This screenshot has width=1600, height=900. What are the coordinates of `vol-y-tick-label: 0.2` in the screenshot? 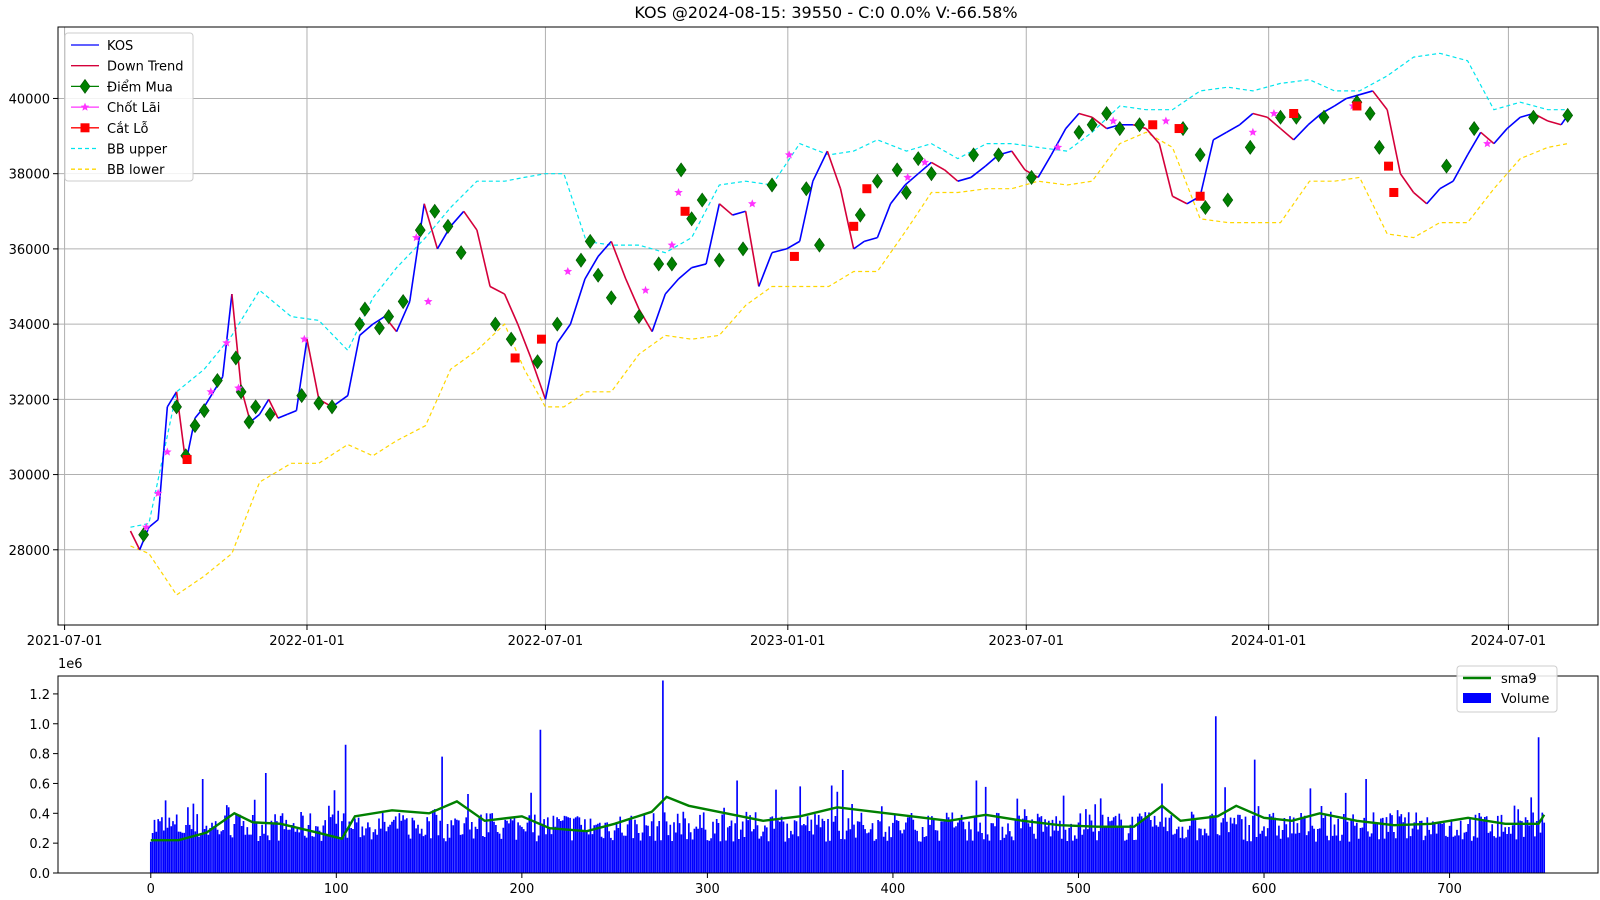 It's located at (39, 844).